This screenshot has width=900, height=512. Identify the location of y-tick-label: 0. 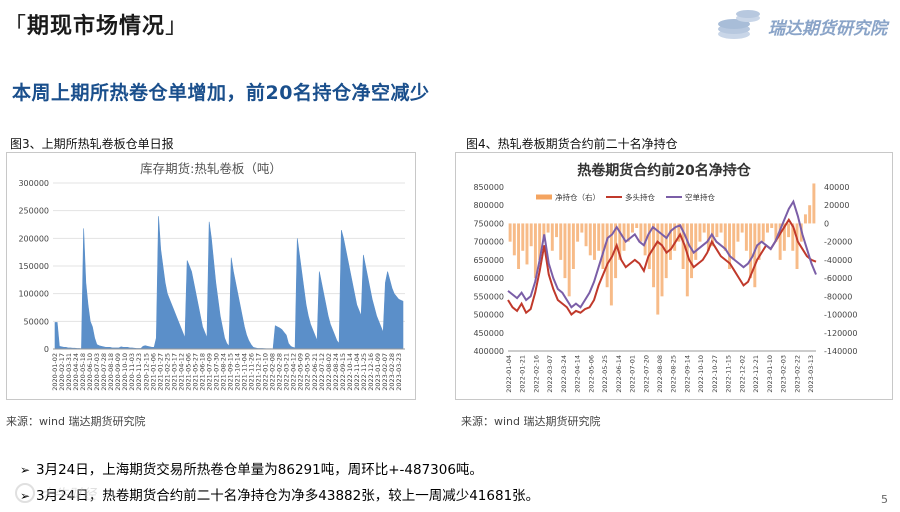
(46, 349).